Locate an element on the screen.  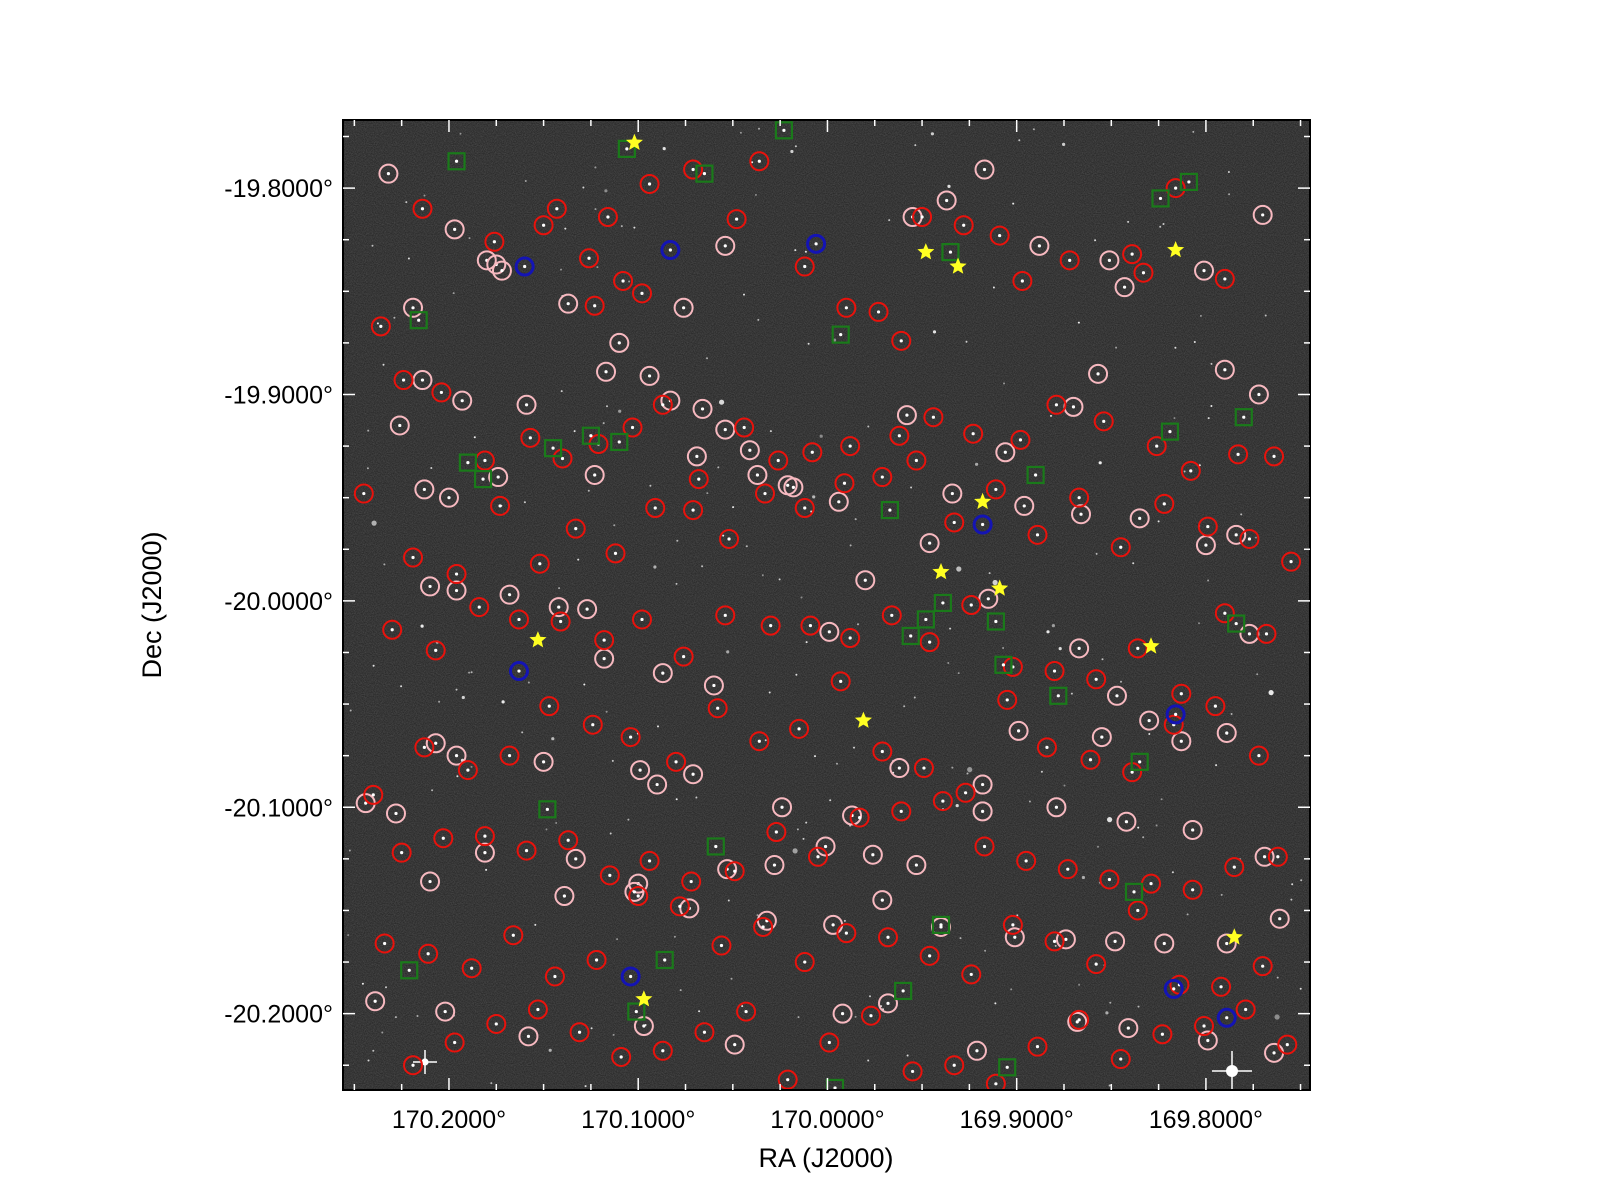
x-tick-label: 170.0000° is located at coordinates (827, 1120).